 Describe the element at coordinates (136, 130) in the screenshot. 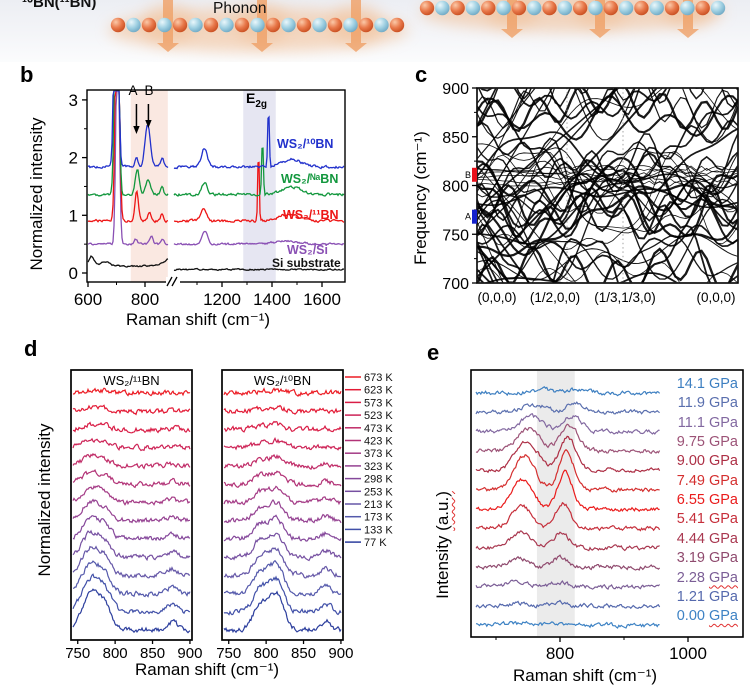

I see `annotation-arrowhead` at that location.